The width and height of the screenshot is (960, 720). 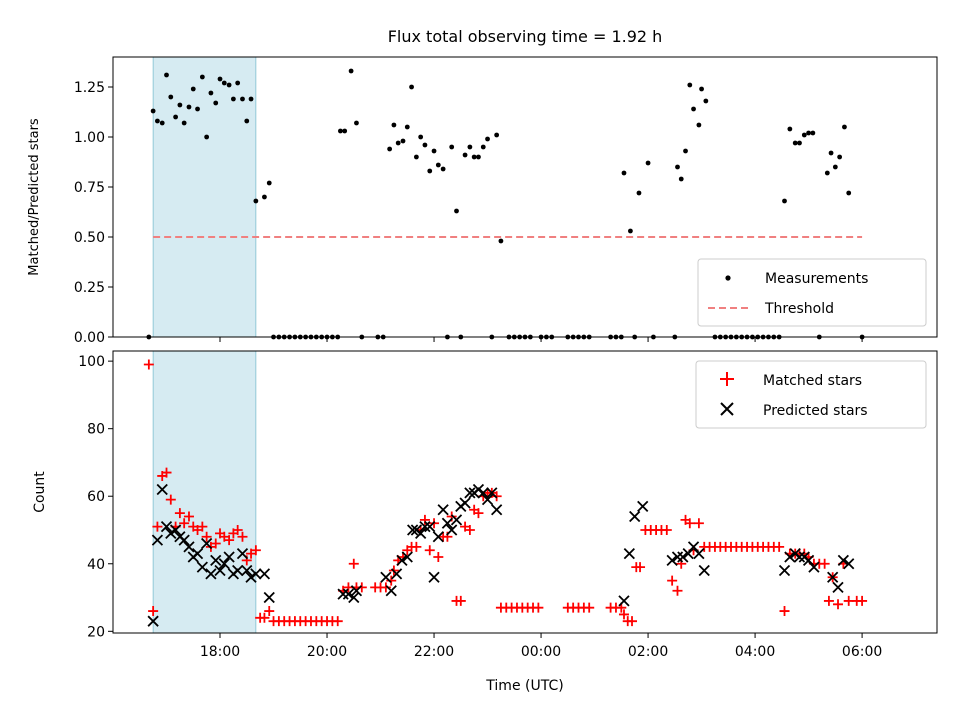 What do you see at coordinates (91, 362) in the screenshot?
I see `y-tick-label: 100` at bounding box center [91, 362].